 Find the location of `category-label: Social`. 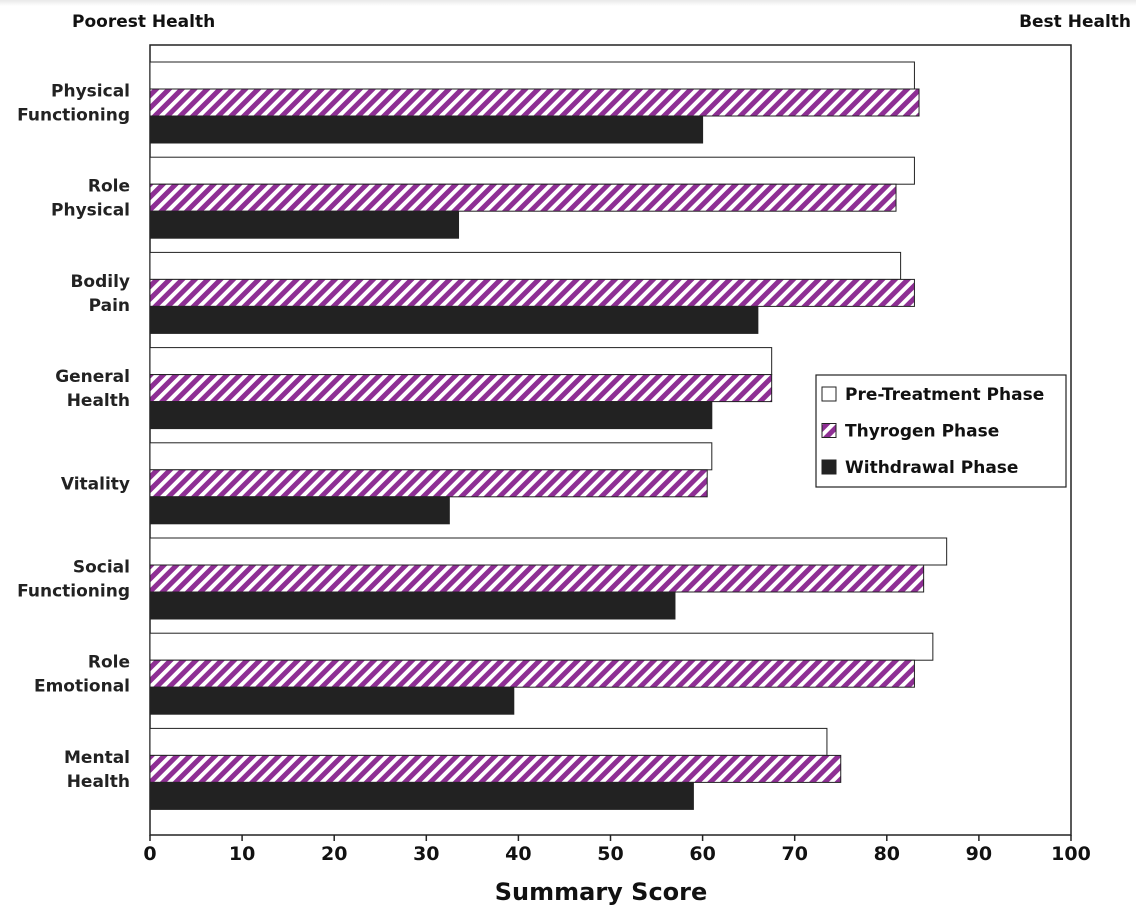

category-label: Social is located at coordinates (101, 568).